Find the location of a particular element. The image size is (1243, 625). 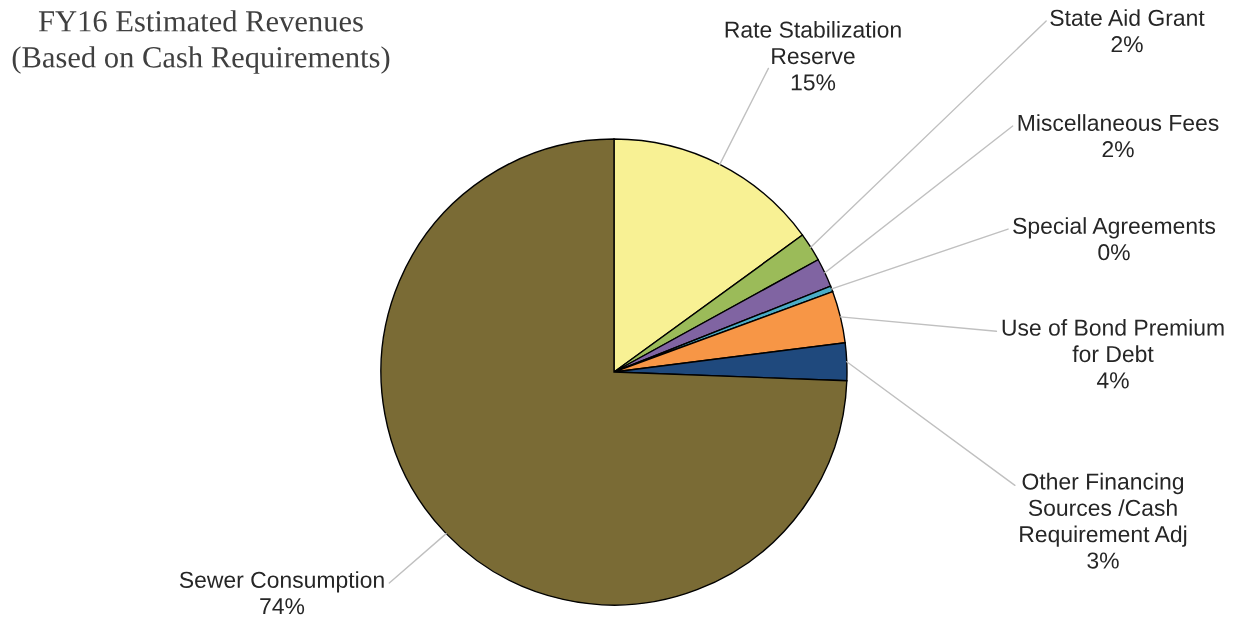

slice-label: Special Agreements is located at coordinates (1114, 228).